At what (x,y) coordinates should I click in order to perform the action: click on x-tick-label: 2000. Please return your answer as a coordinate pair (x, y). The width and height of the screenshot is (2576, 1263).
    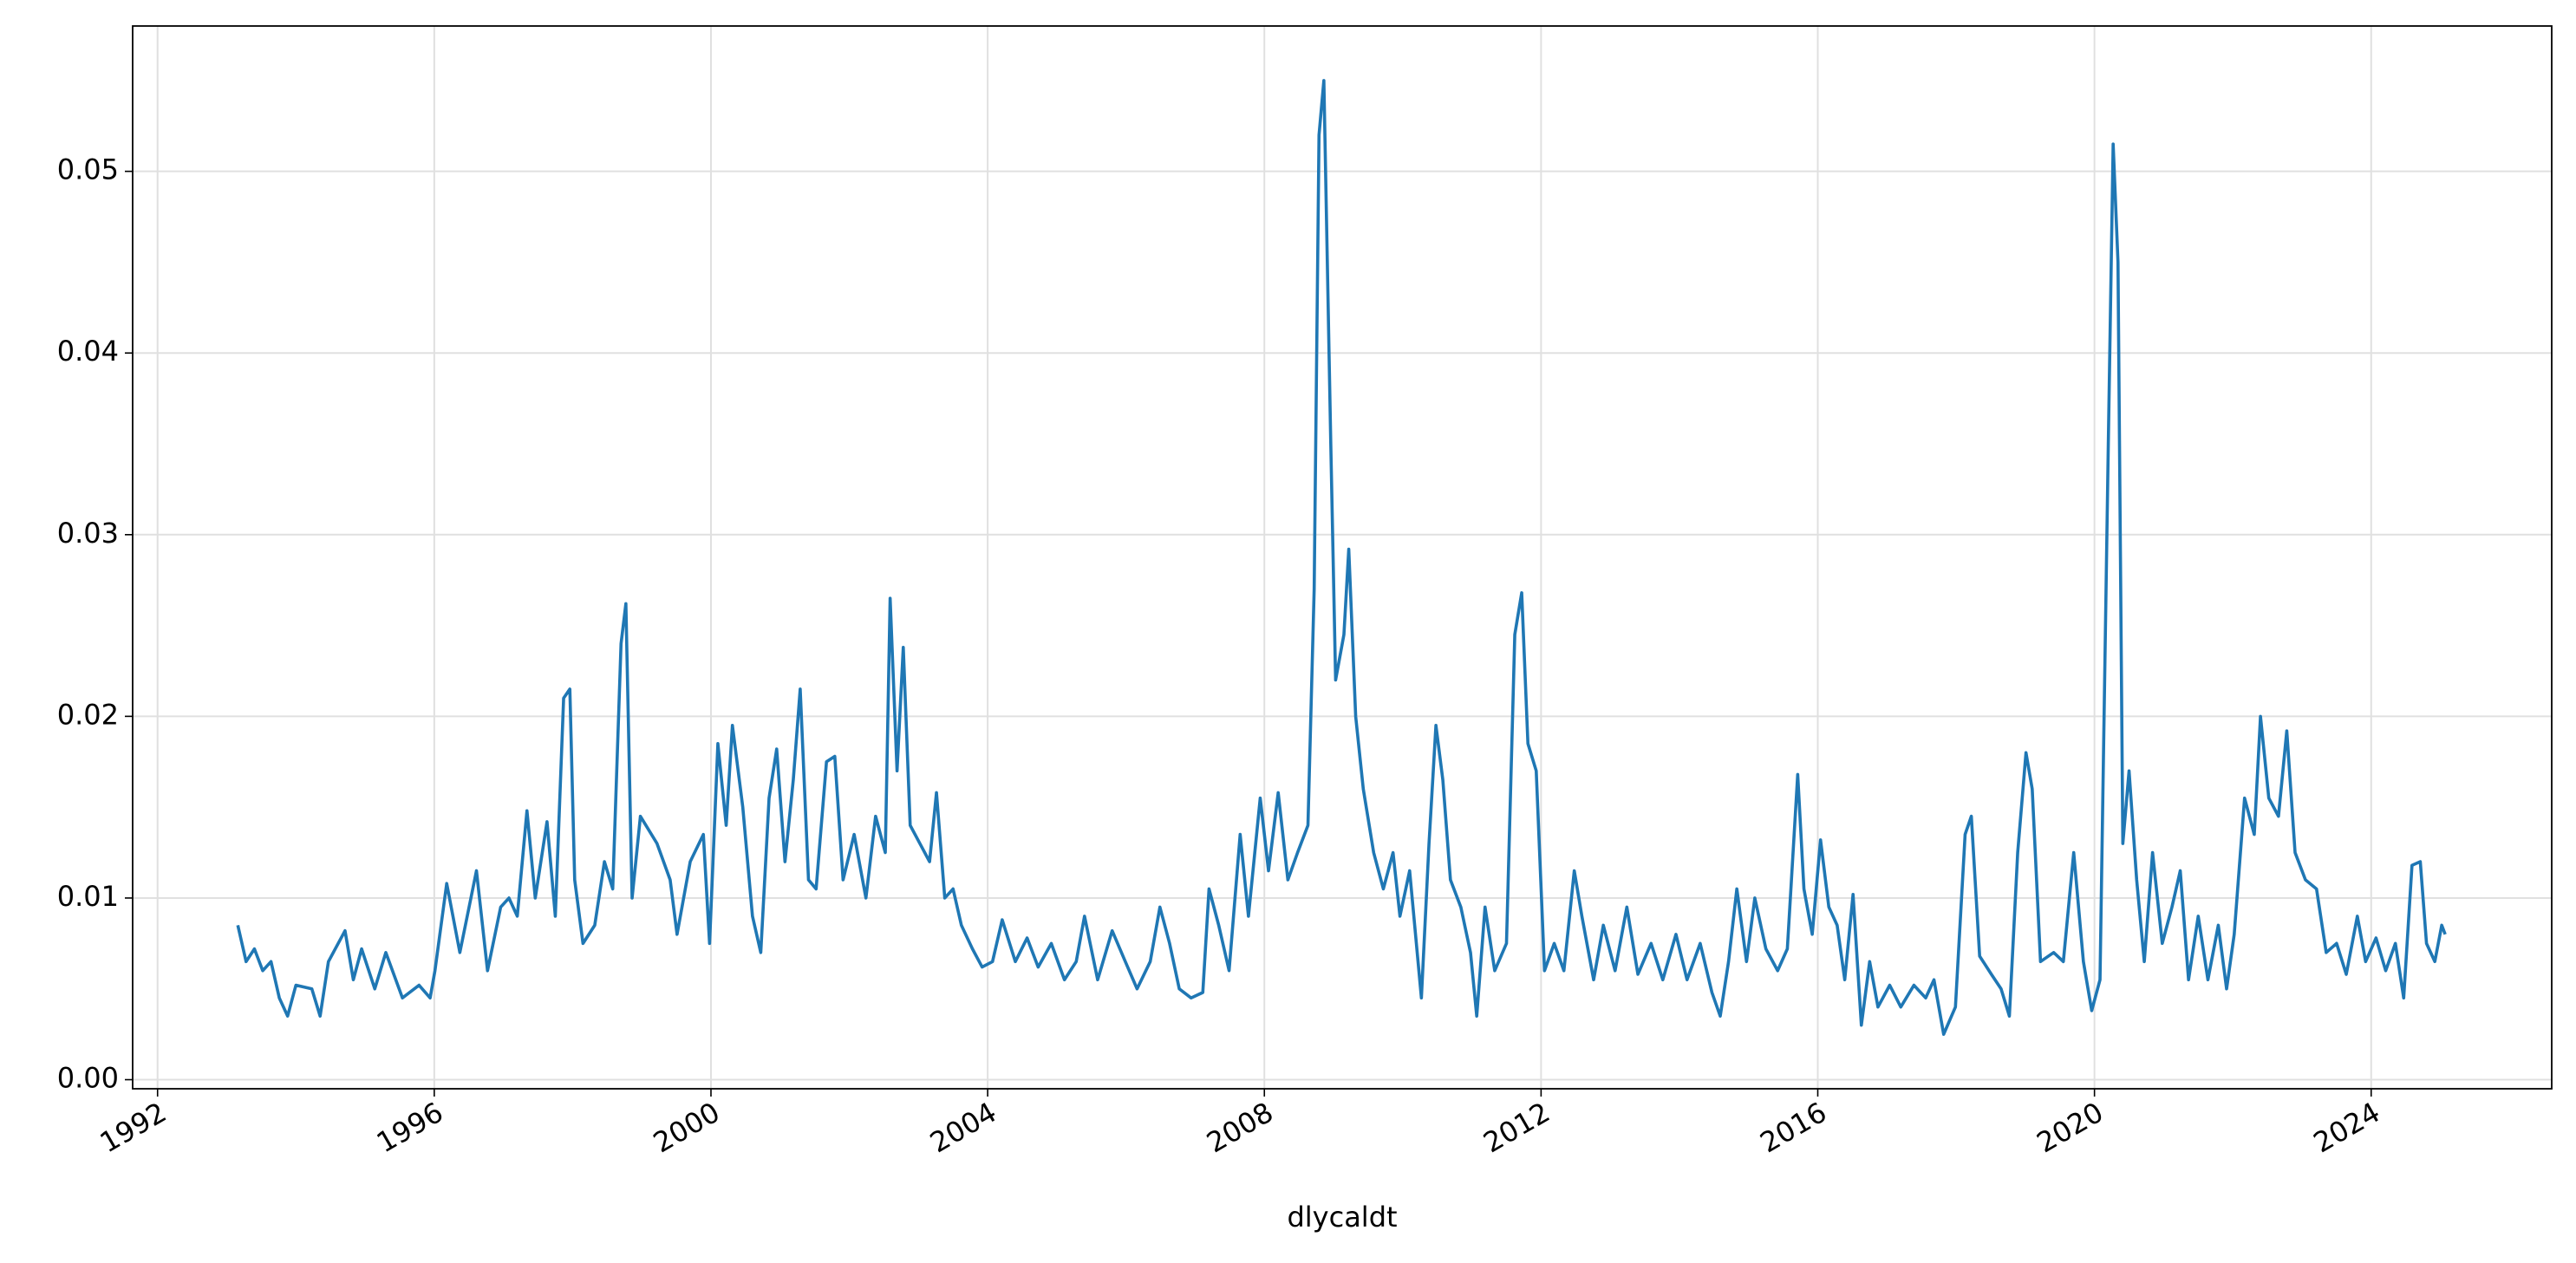
    Looking at the image, I should click on (687, 1128).